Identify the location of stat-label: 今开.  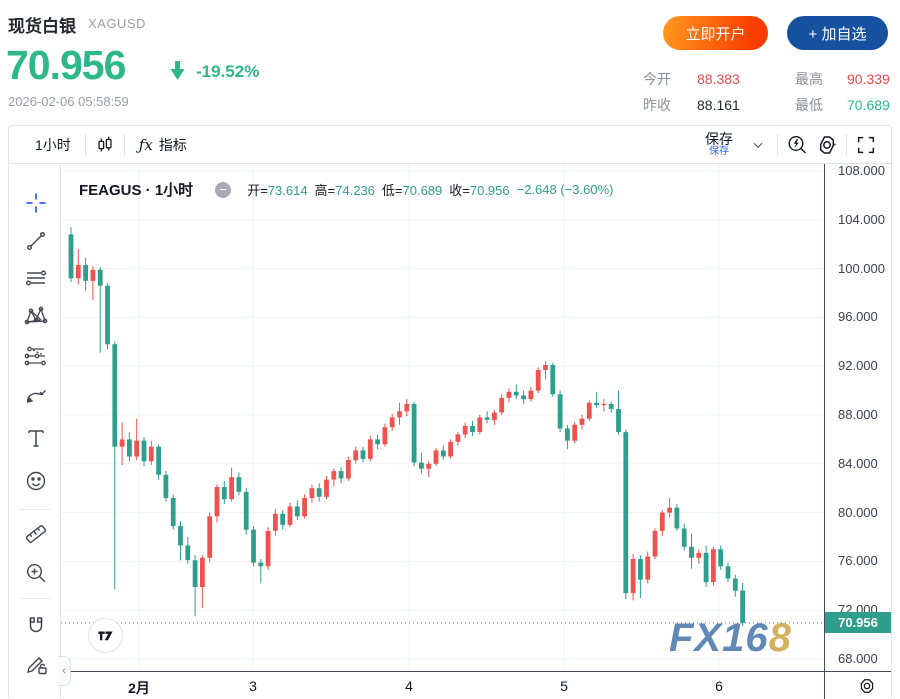
(657, 79).